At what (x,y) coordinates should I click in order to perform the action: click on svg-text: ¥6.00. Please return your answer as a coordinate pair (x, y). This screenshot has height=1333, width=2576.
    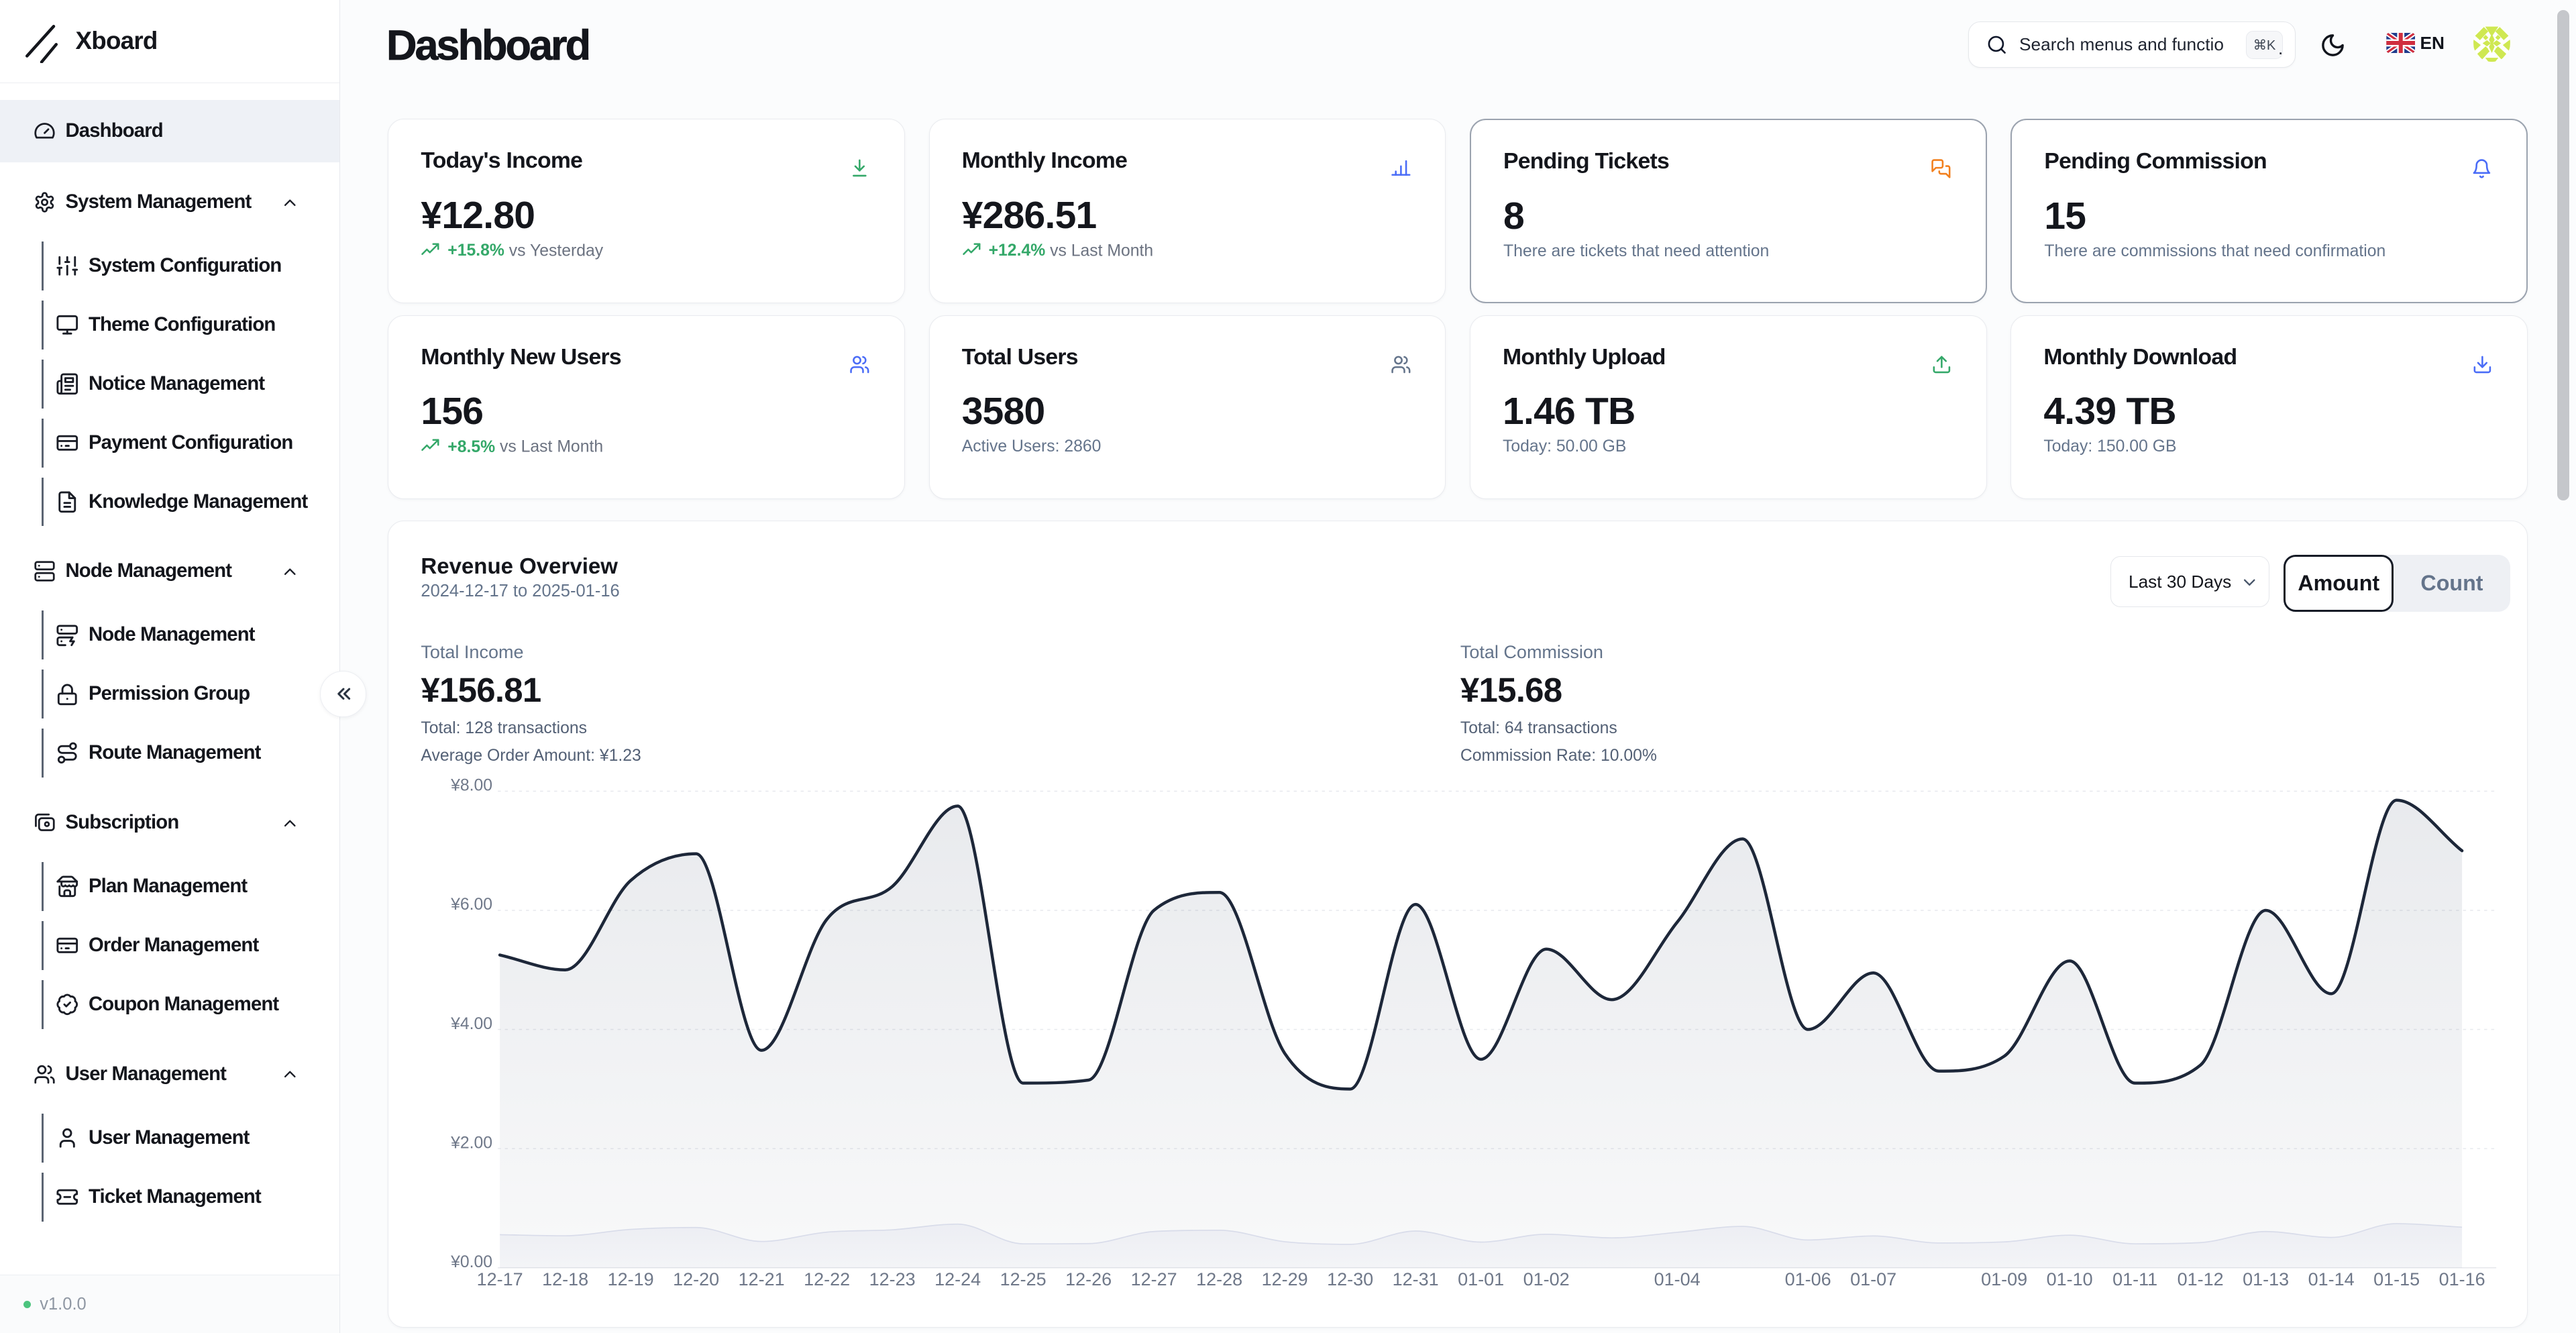
    Looking at the image, I should click on (471, 905).